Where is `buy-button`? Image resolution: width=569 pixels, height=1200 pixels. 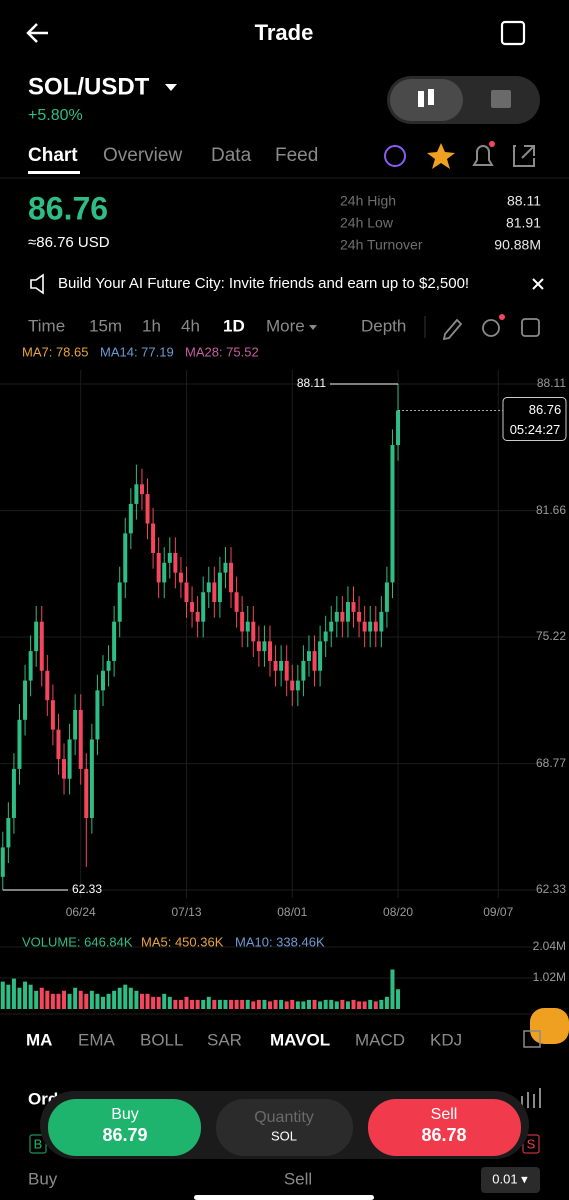
buy-button is located at coordinates (124, 1127).